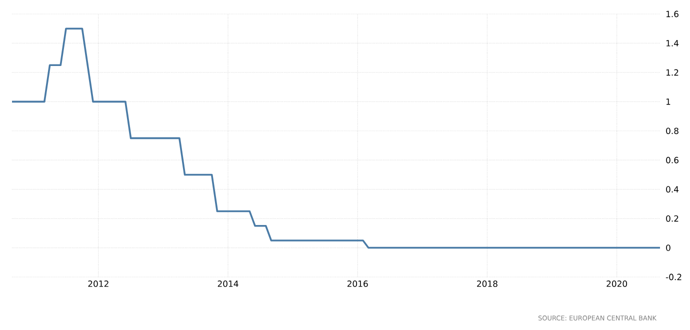  Describe the element at coordinates (228, 283) in the screenshot. I see `x-tick-label: 2014` at that location.